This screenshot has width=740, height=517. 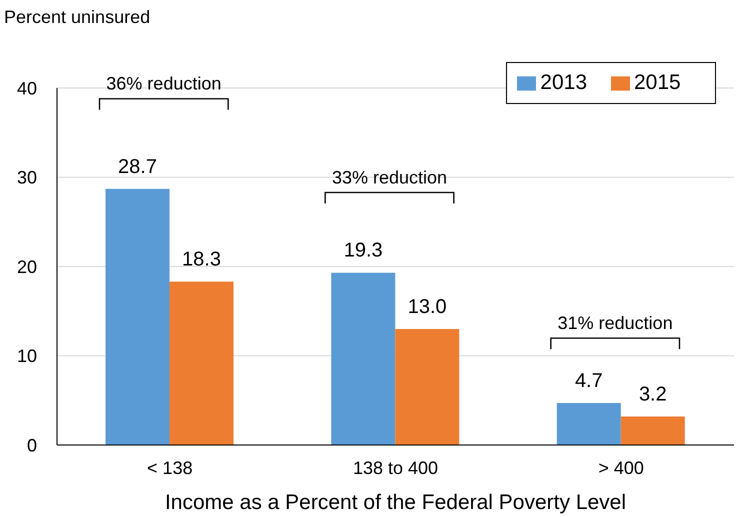 What do you see at coordinates (26, 178) in the screenshot?
I see `y-tick-label: 30` at bounding box center [26, 178].